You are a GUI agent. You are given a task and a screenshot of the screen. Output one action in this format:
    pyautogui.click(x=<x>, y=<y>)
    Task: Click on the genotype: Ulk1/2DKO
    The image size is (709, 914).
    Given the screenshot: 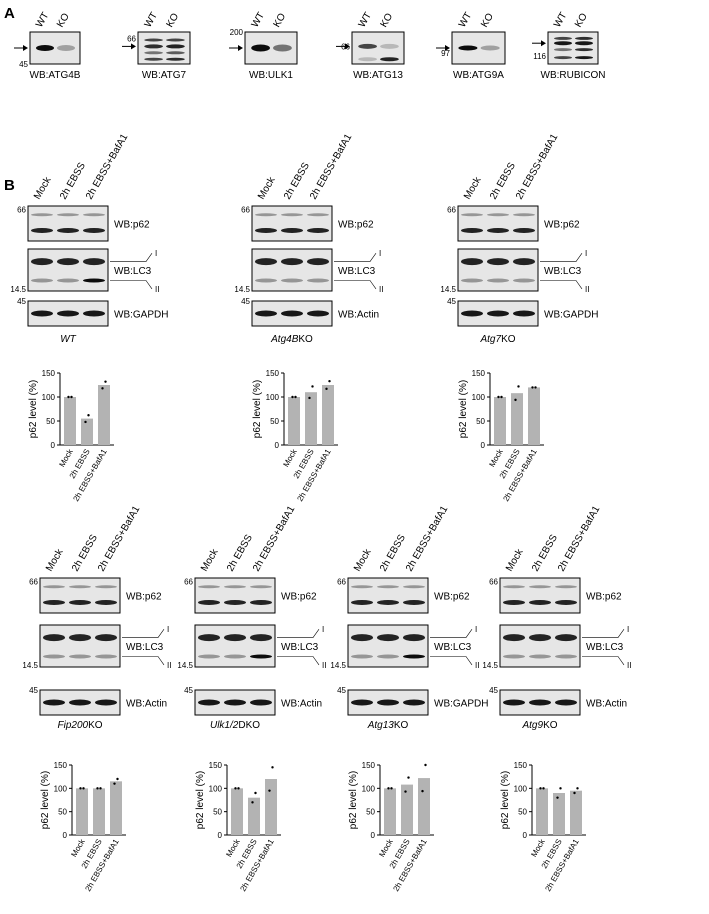 What is the action you would take?
    pyautogui.click(x=235, y=725)
    